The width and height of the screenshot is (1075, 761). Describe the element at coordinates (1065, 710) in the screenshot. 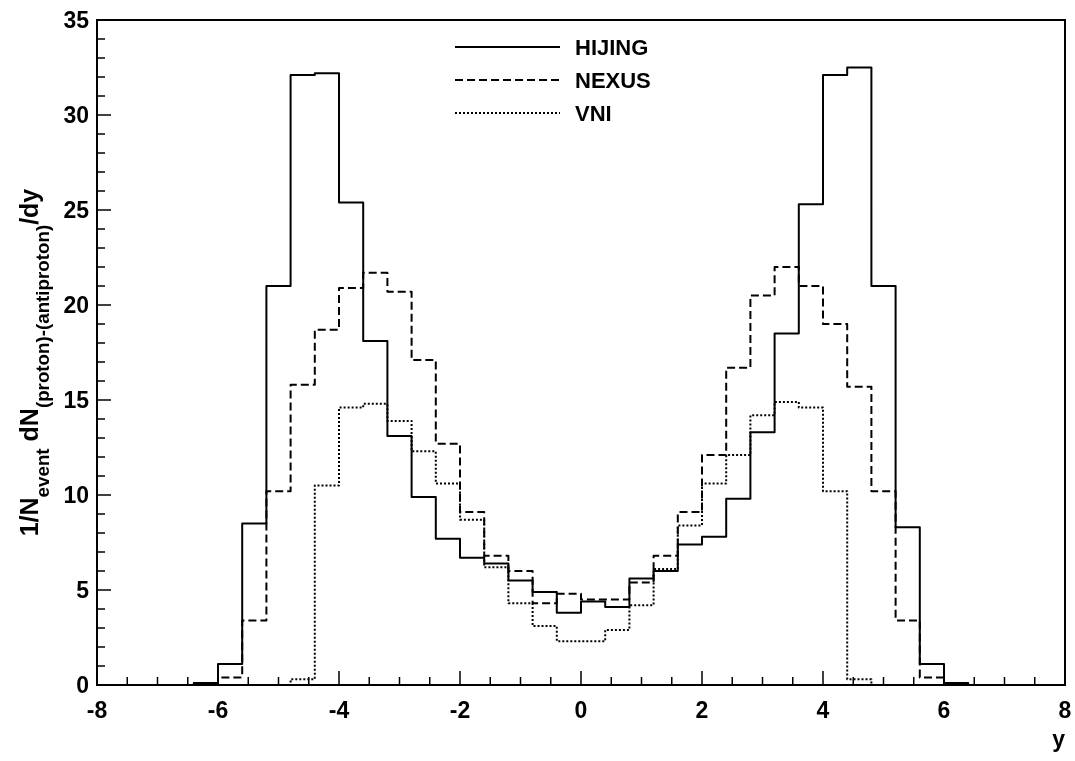

I see `x-tick-label: 8` at that location.